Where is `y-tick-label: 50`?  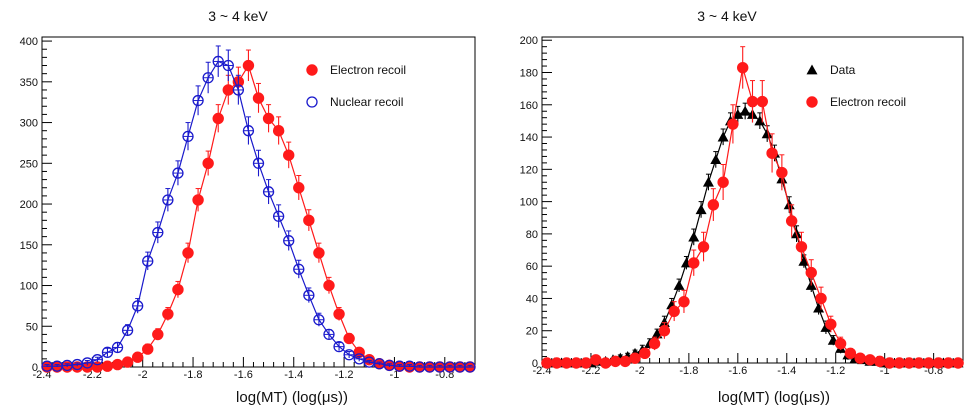 y-tick-label: 50 is located at coordinates (32, 327).